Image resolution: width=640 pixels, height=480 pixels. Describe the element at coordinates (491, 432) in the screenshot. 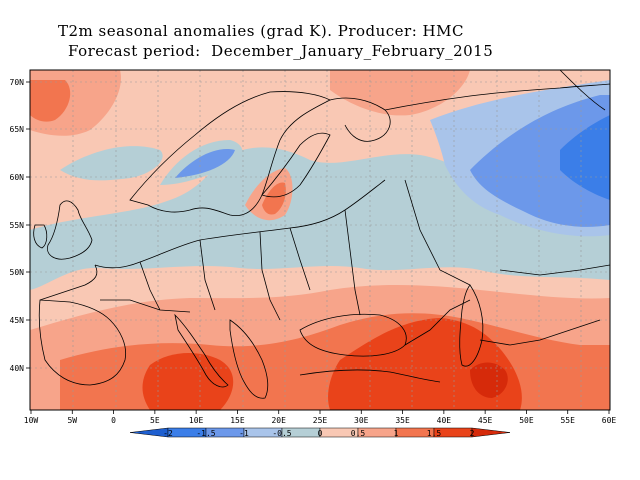

I see `colorbar-segment` at that location.